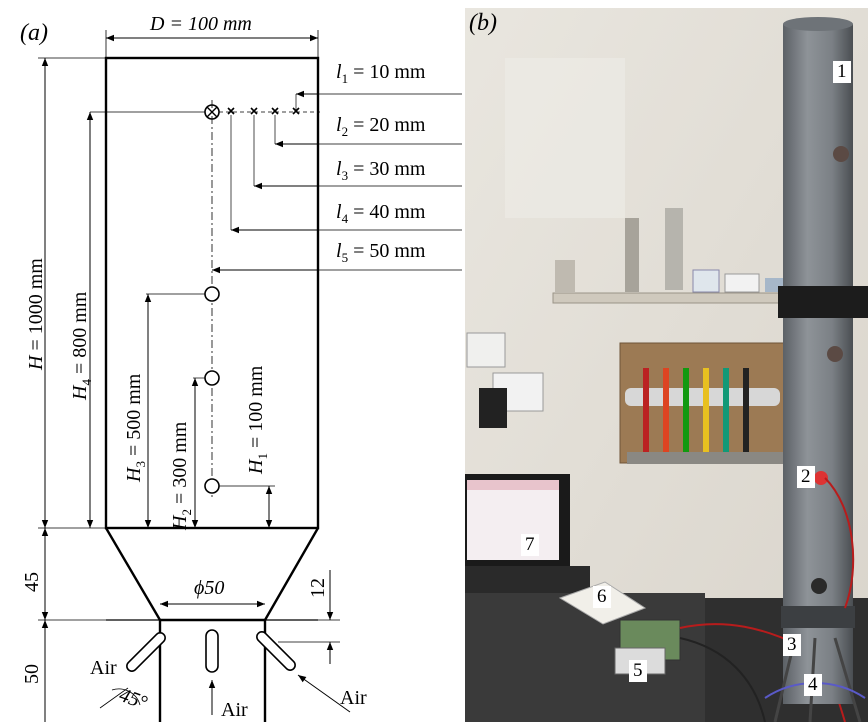 The image size is (868, 727). I want to click on panel-a-label: (a), so click(34, 33).